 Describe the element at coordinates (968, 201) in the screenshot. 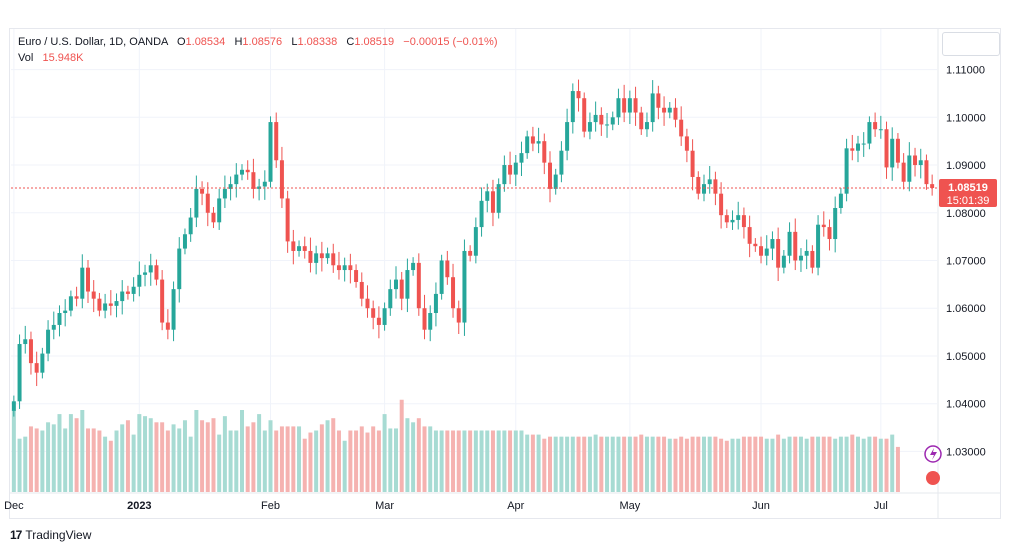

I see `bar-countdown: 15:01:39` at that location.